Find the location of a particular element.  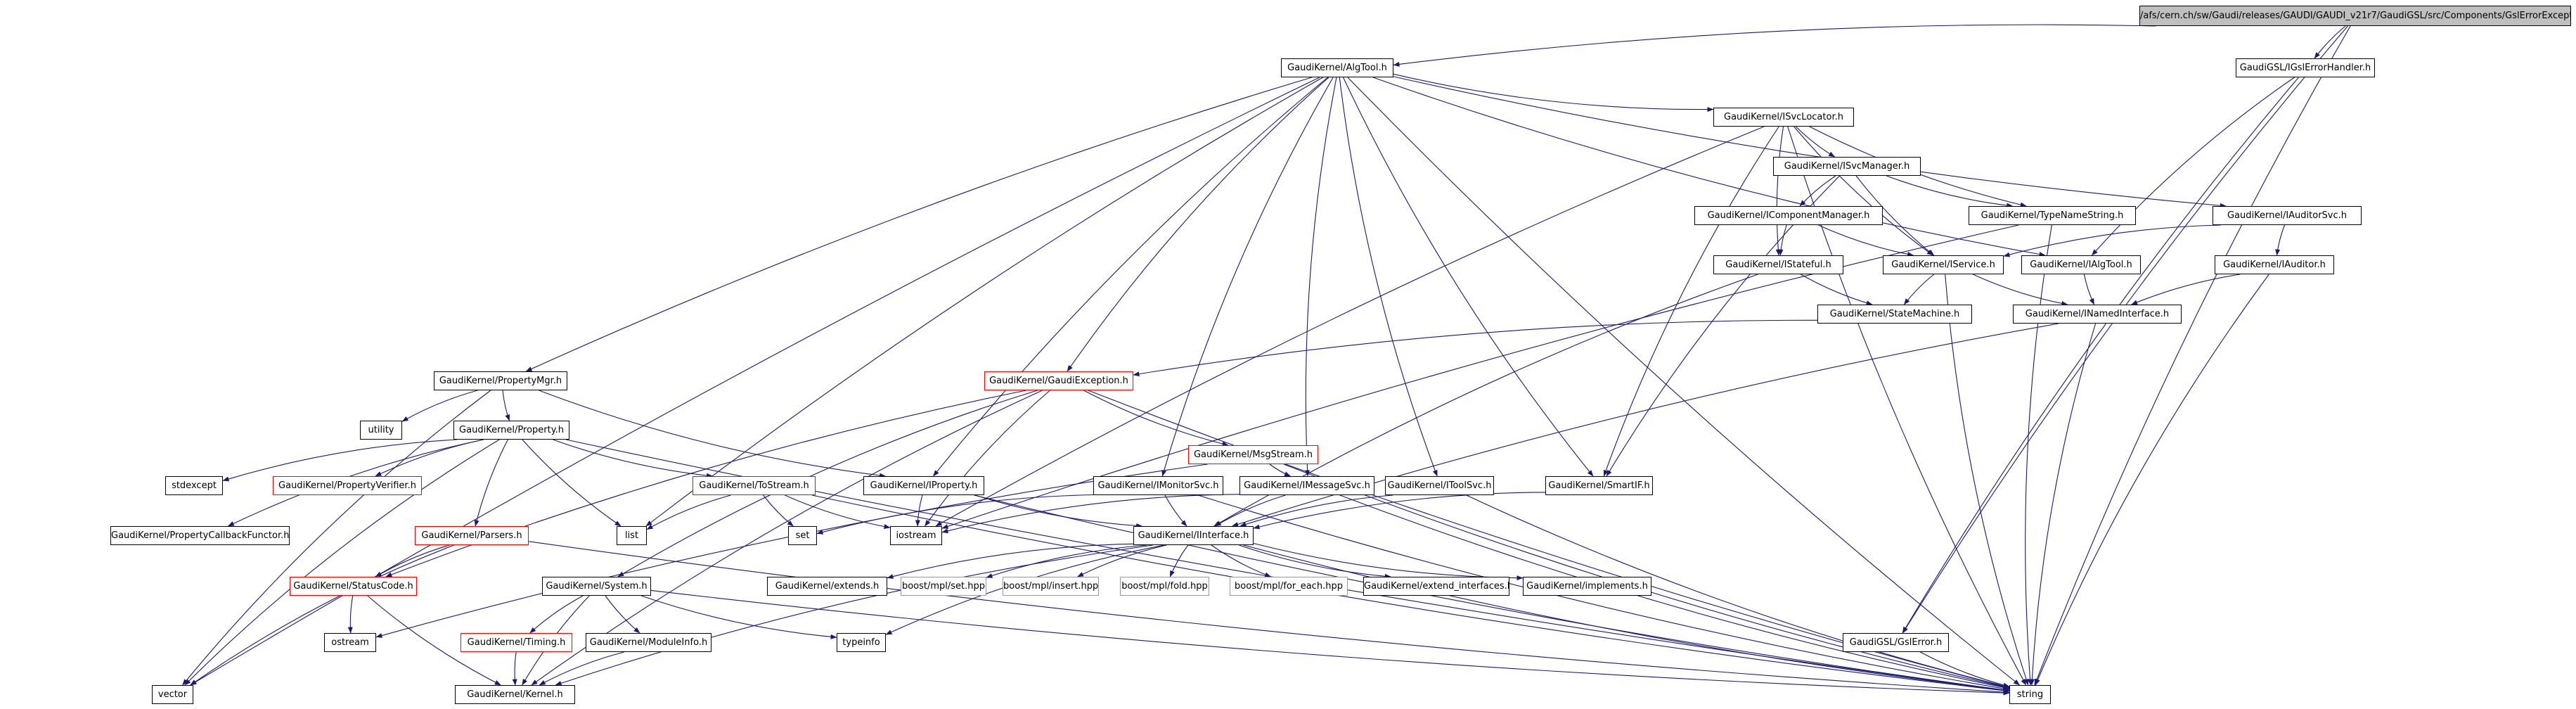

graph-node-typenamestring: GaudiKernel/TypeNameString.h is located at coordinates (2052, 216).